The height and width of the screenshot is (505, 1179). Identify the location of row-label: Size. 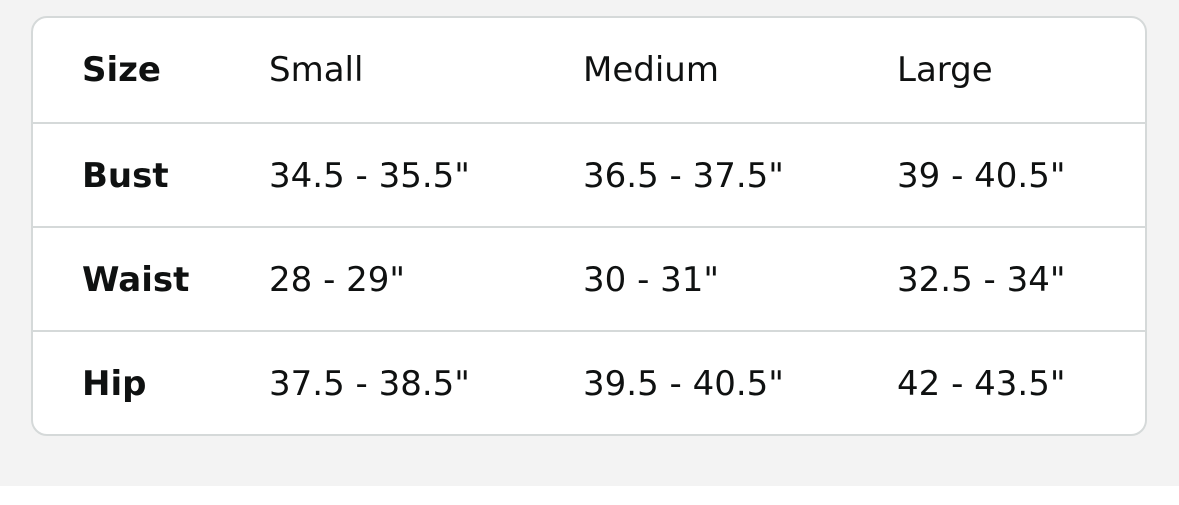
(121, 70).